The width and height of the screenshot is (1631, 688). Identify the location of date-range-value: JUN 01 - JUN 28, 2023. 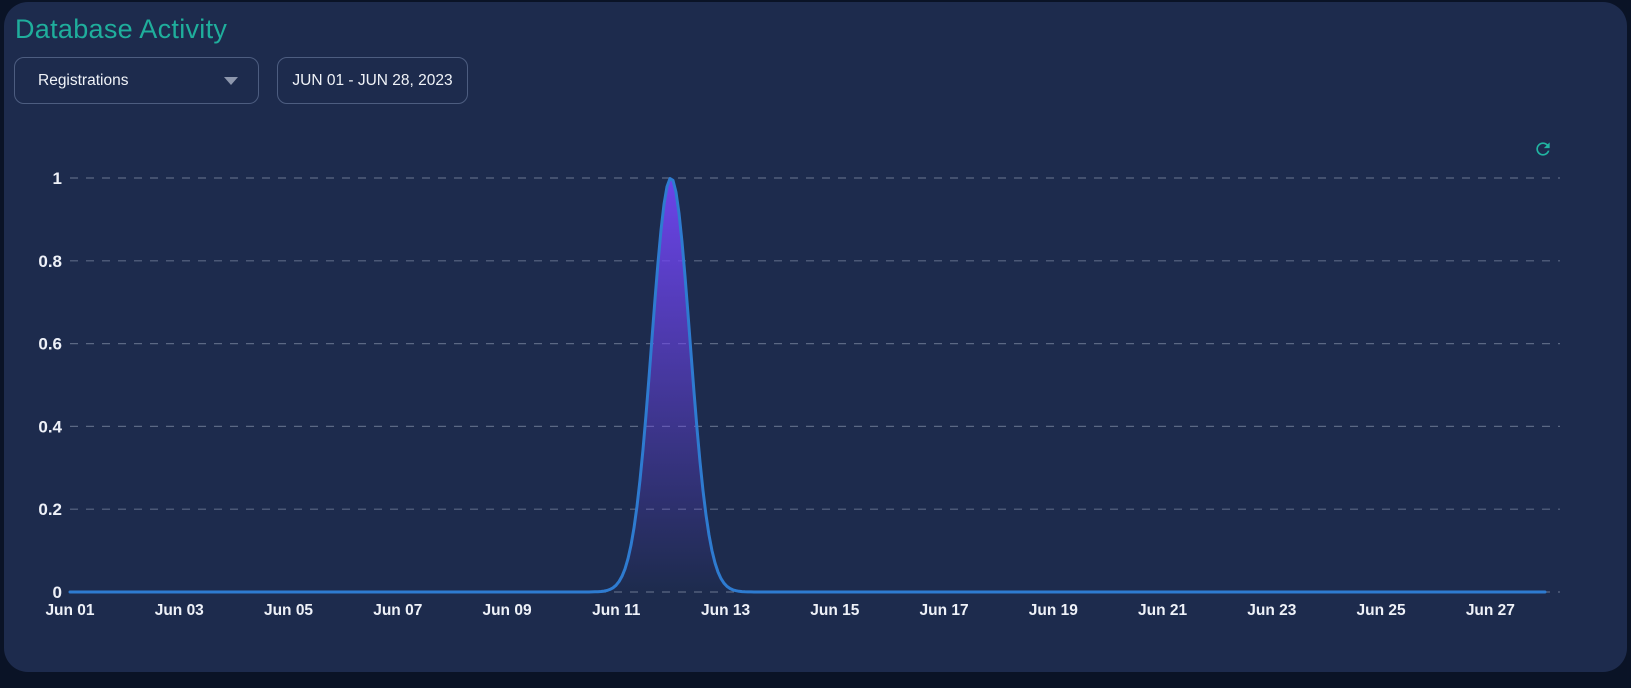
(372, 80).